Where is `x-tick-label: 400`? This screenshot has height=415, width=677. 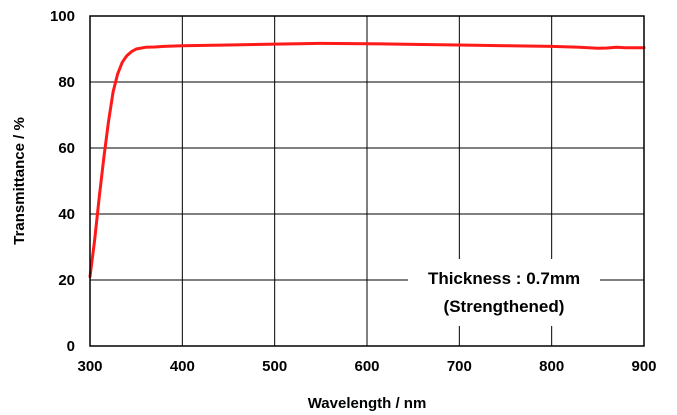
x-tick-label: 400 is located at coordinates (182, 366).